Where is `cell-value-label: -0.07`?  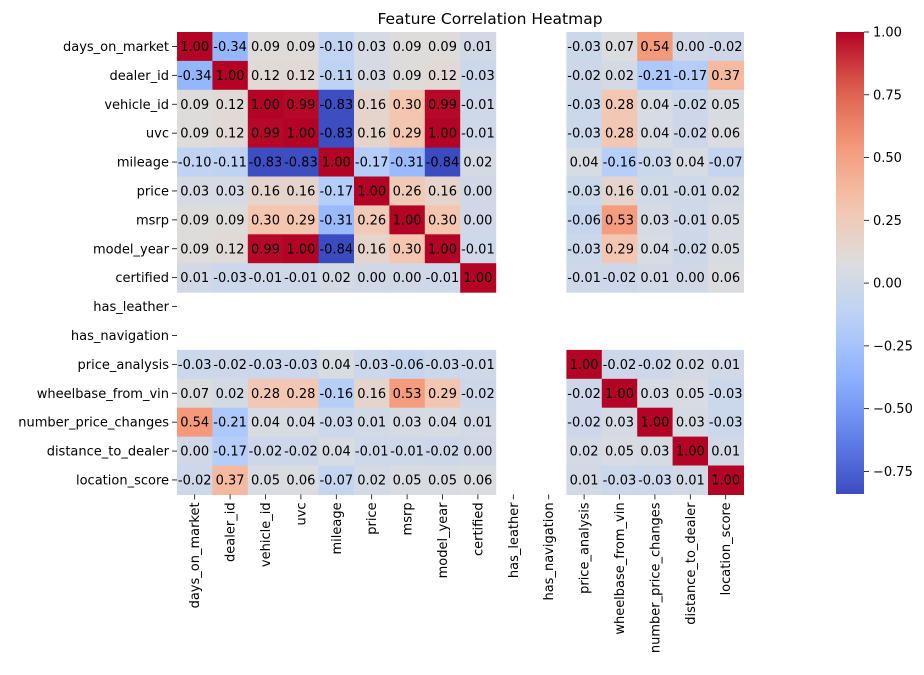
cell-value-label: -0.07 is located at coordinates (336, 480).